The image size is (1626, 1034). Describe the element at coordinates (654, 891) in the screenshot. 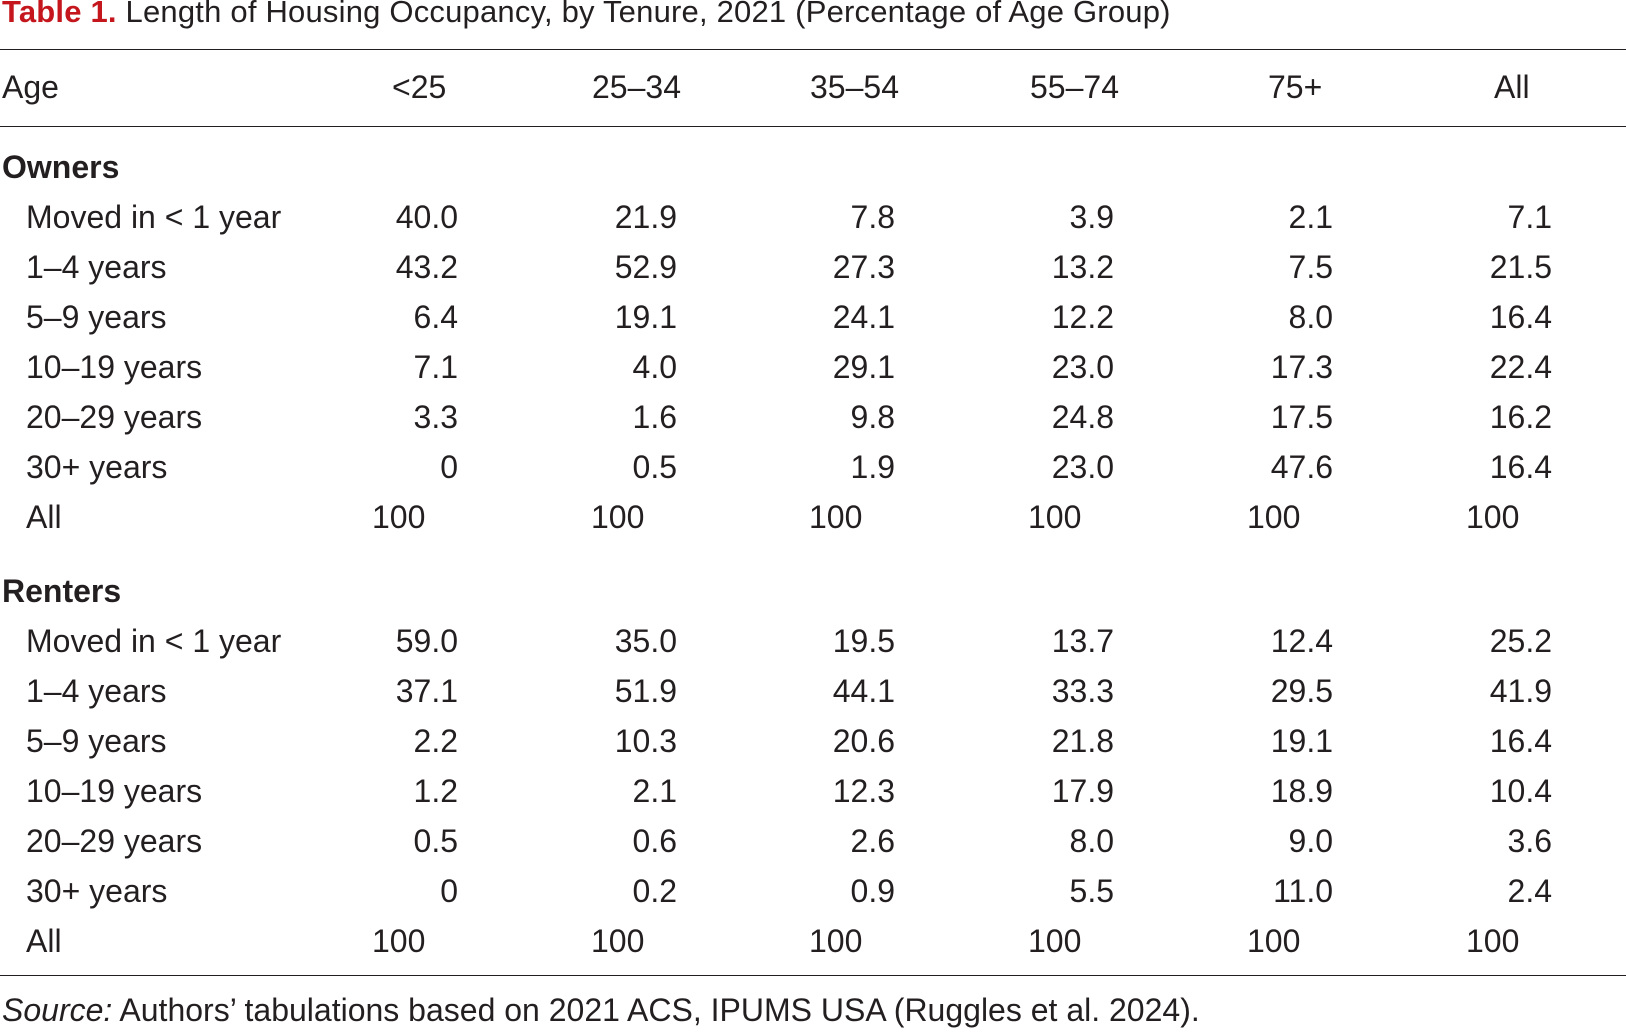

I see `table-cell: 0.2` at that location.